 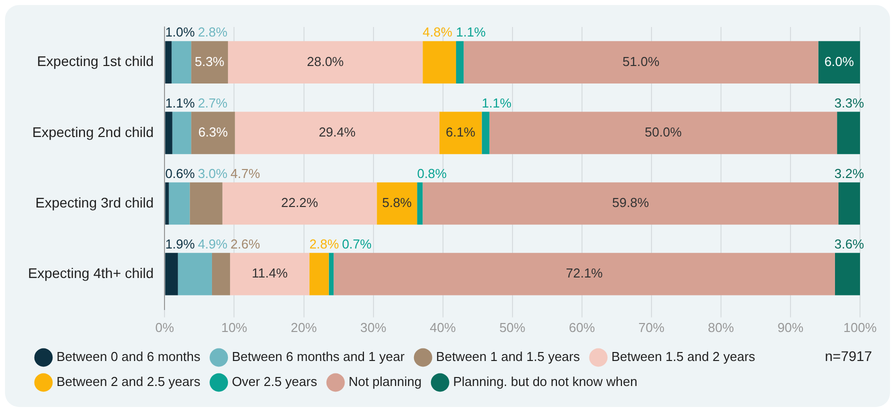 I want to click on data-label: 0.8%, so click(x=432, y=173).